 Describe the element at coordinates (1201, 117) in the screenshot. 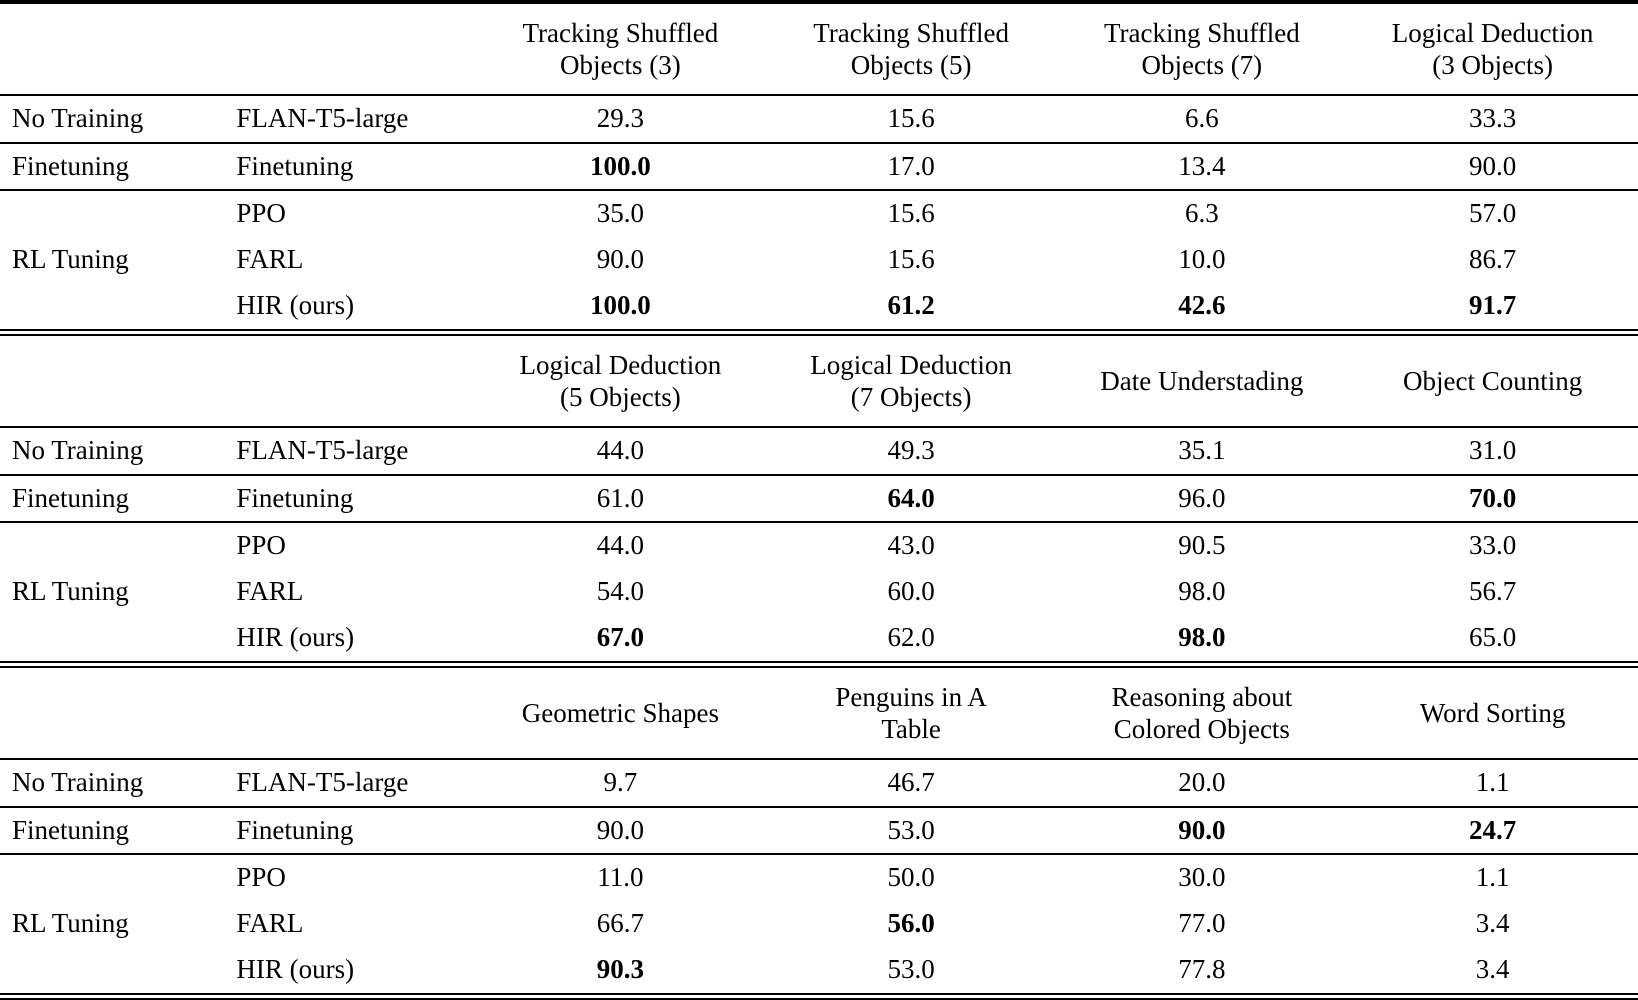

I see `value-cell: 6.6` at that location.